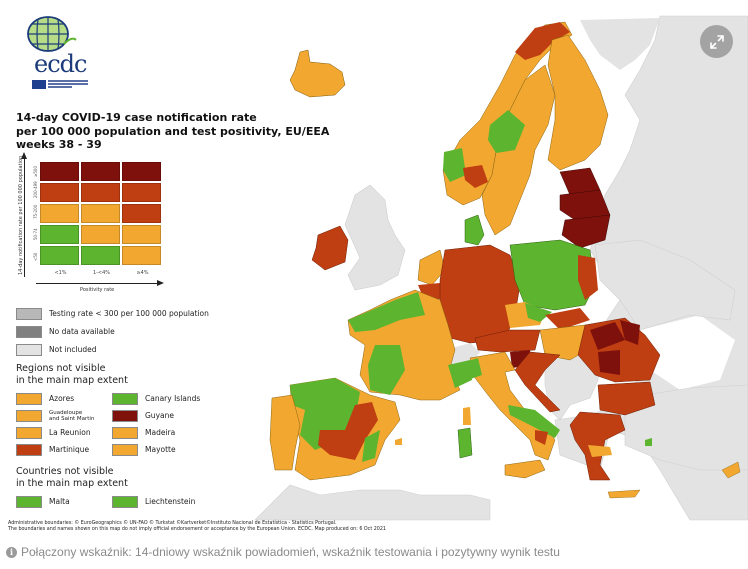 The width and height of the screenshot is (748, 569). I want to click on map-finland, so click(578, 102).